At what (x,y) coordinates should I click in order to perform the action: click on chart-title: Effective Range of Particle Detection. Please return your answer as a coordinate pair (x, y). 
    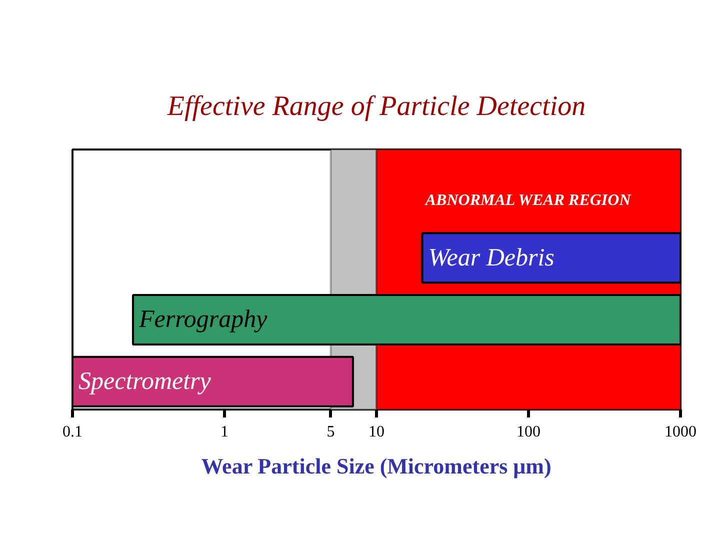
    Looking at the image, I should click on (376, 106).